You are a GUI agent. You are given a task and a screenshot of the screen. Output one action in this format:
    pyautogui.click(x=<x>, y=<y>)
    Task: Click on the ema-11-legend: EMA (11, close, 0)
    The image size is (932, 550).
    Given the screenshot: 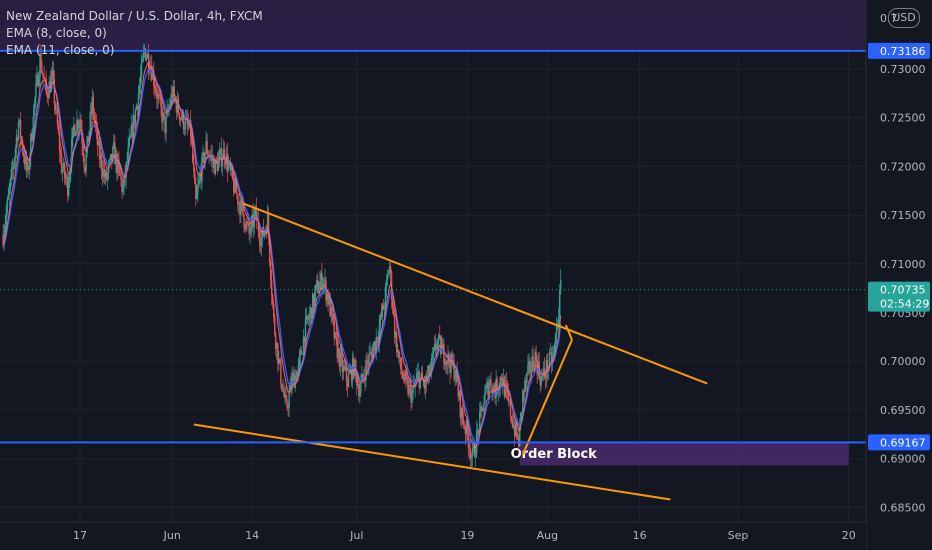 What is the action you would take?
    pyautogui.click(x=60, y=50)
    